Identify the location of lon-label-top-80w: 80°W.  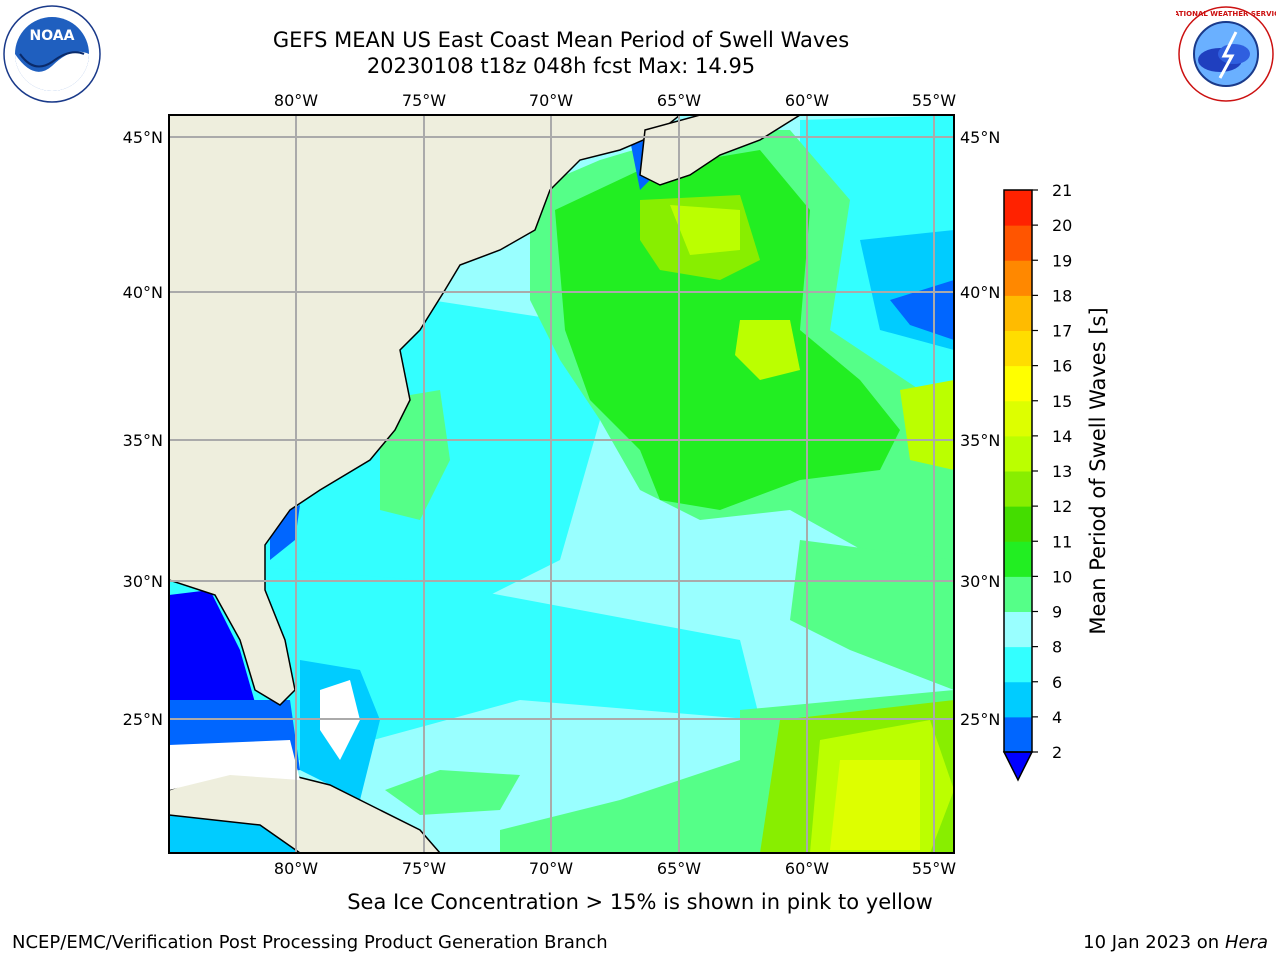
(296, 100).